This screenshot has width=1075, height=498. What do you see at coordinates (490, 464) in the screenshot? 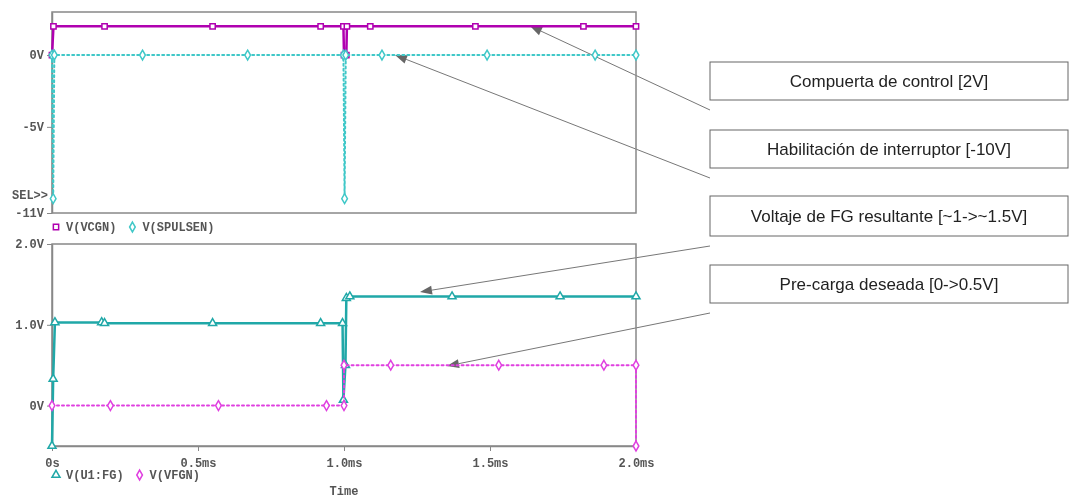
I see `x-tick-label: 1.5ms` at bounding box center [490, 464].